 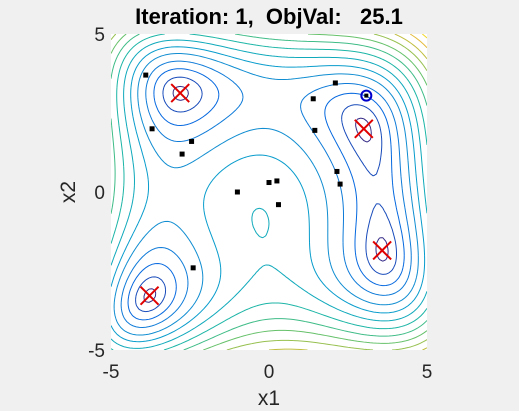 I want to click on x-tick-label: 0, so click(x=269, y=372).